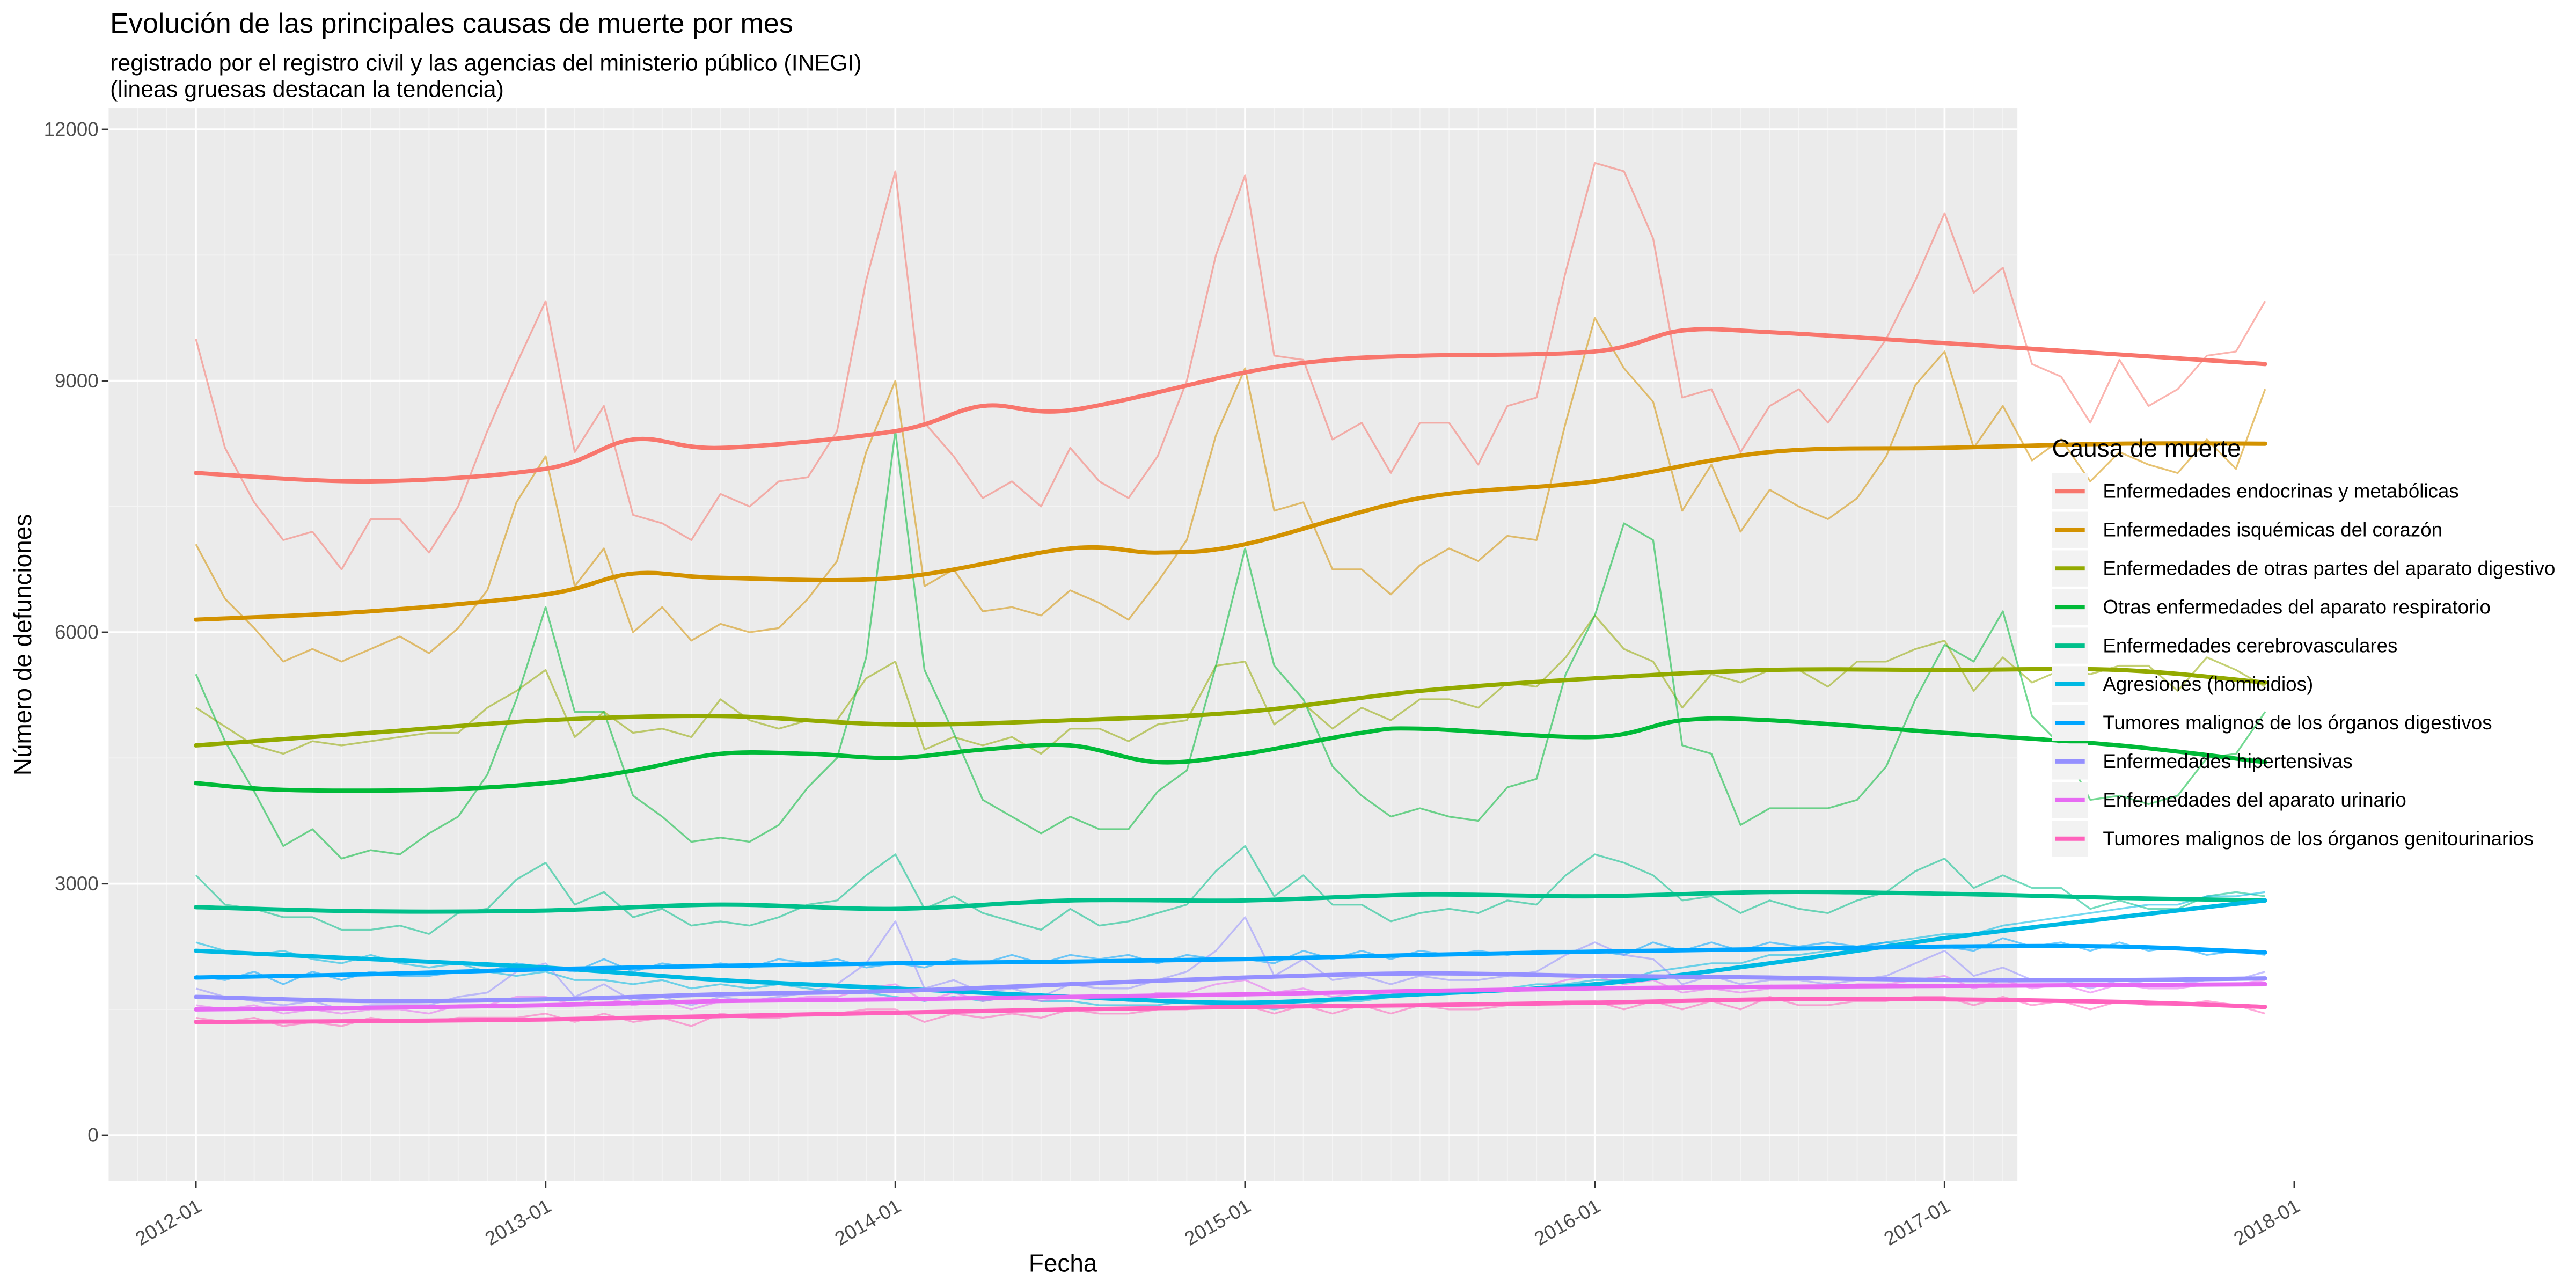  Describe the element at coordinates (2254, 800) in the screenshot. I see `legend-item-label: Enfermedades del aparato urinario` at that location.